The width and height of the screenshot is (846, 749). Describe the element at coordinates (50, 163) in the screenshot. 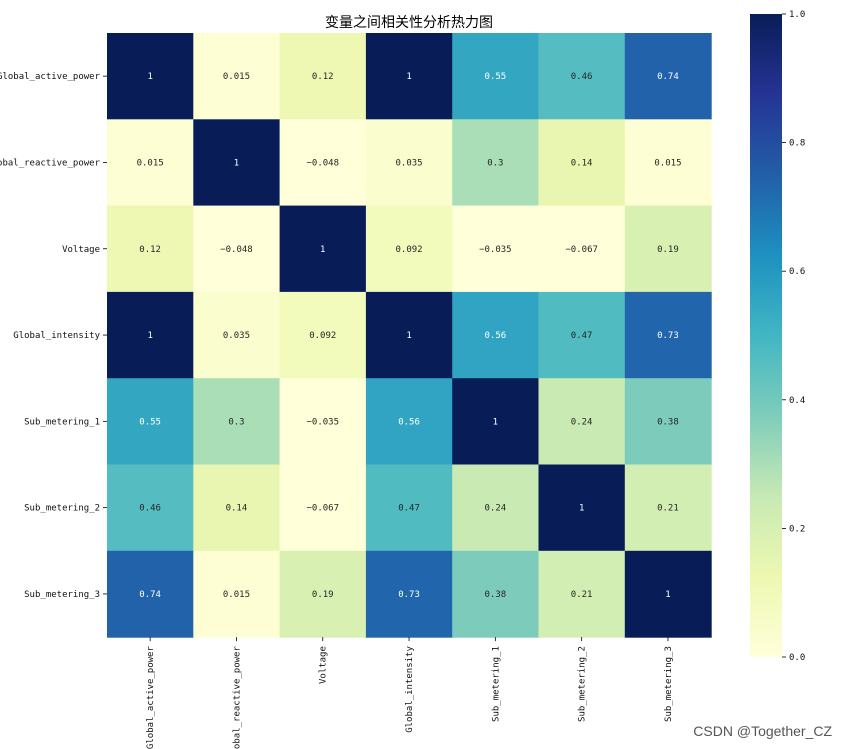

I see `row-tick-label: Global_reactive_power` at that location.